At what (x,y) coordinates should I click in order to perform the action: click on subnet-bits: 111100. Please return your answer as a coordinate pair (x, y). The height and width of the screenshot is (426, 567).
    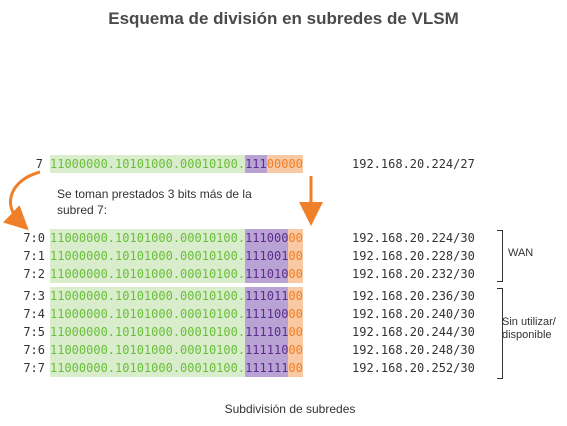
    Looking at the image, I should click on (267, 314).